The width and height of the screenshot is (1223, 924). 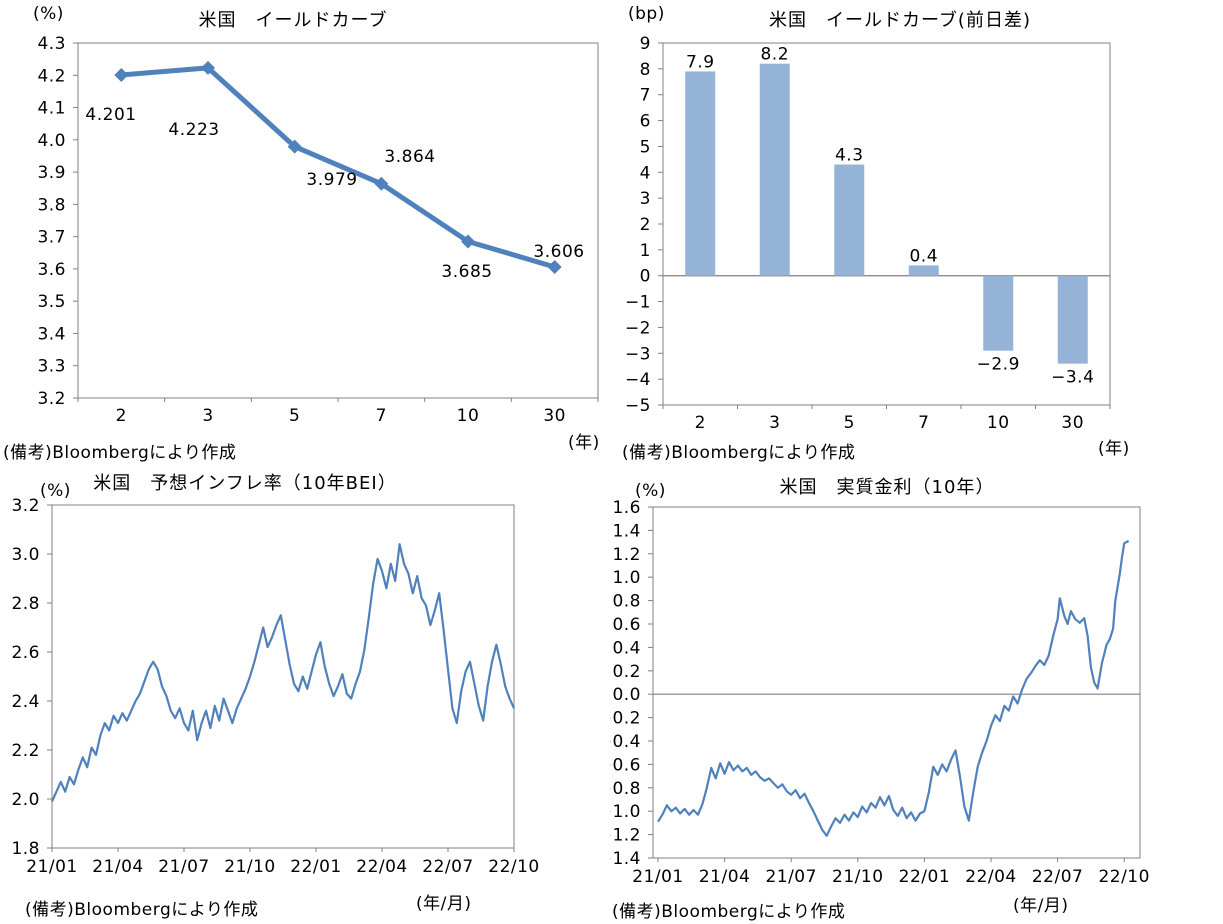 I want to click on svg-text: −1.0, so click(x=625, y=812).